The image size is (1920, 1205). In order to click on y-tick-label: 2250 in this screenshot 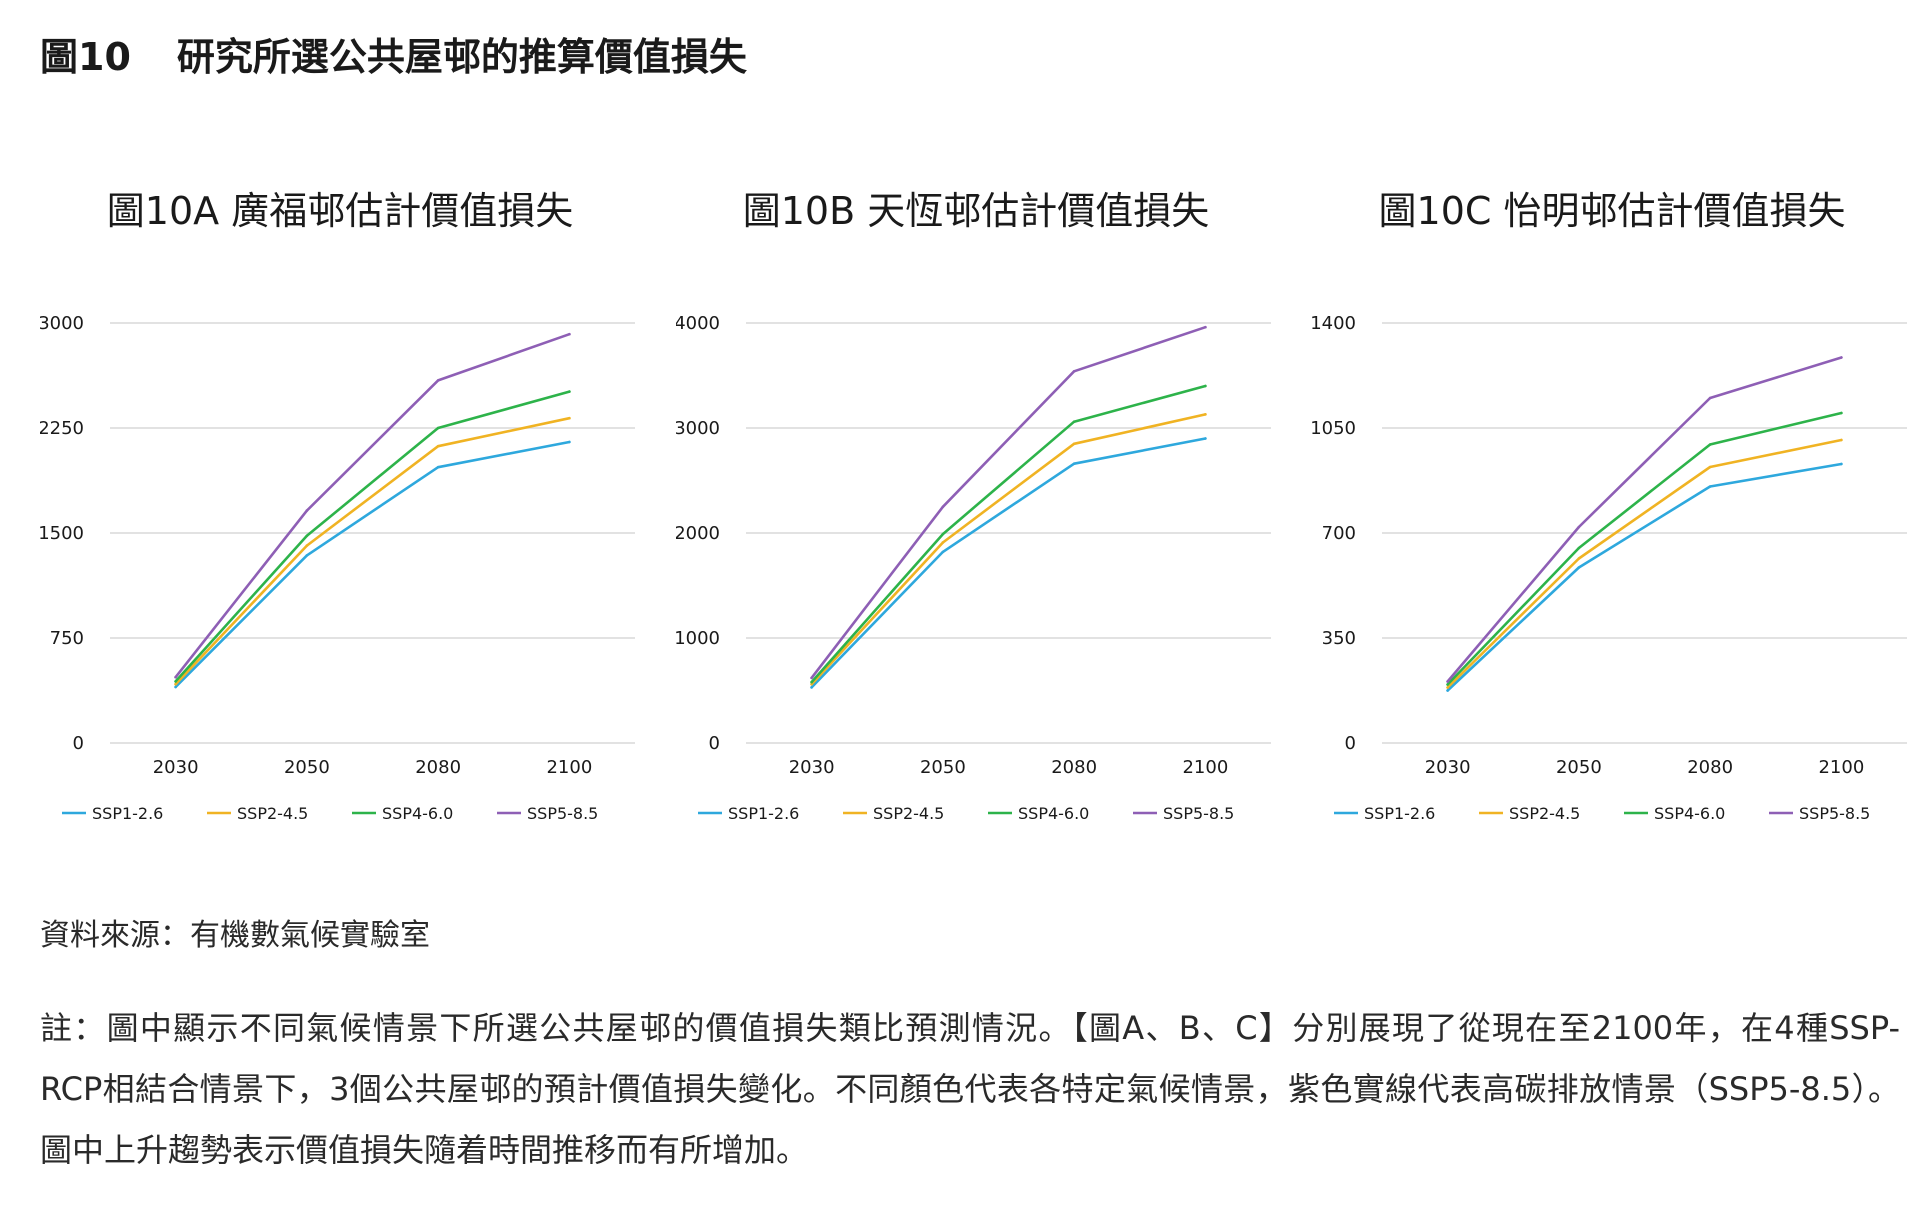, I will do `click(62, 428)`.